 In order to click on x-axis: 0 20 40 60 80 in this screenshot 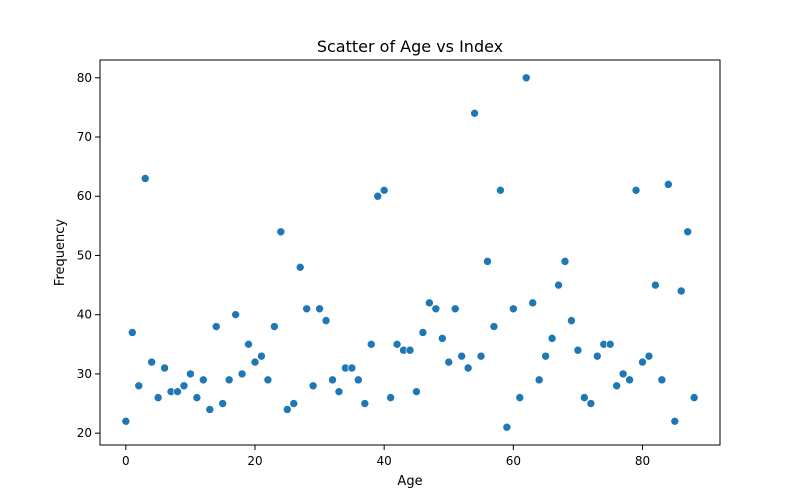, I will do `click(386, 456)`.